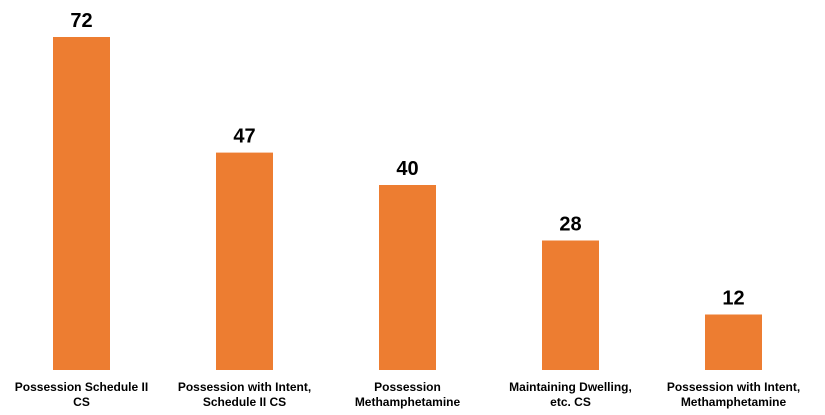 The width and height of the screenshot is (825, 415). I want to click on category-label-line: Possession Schedule II, so click(81, 387).